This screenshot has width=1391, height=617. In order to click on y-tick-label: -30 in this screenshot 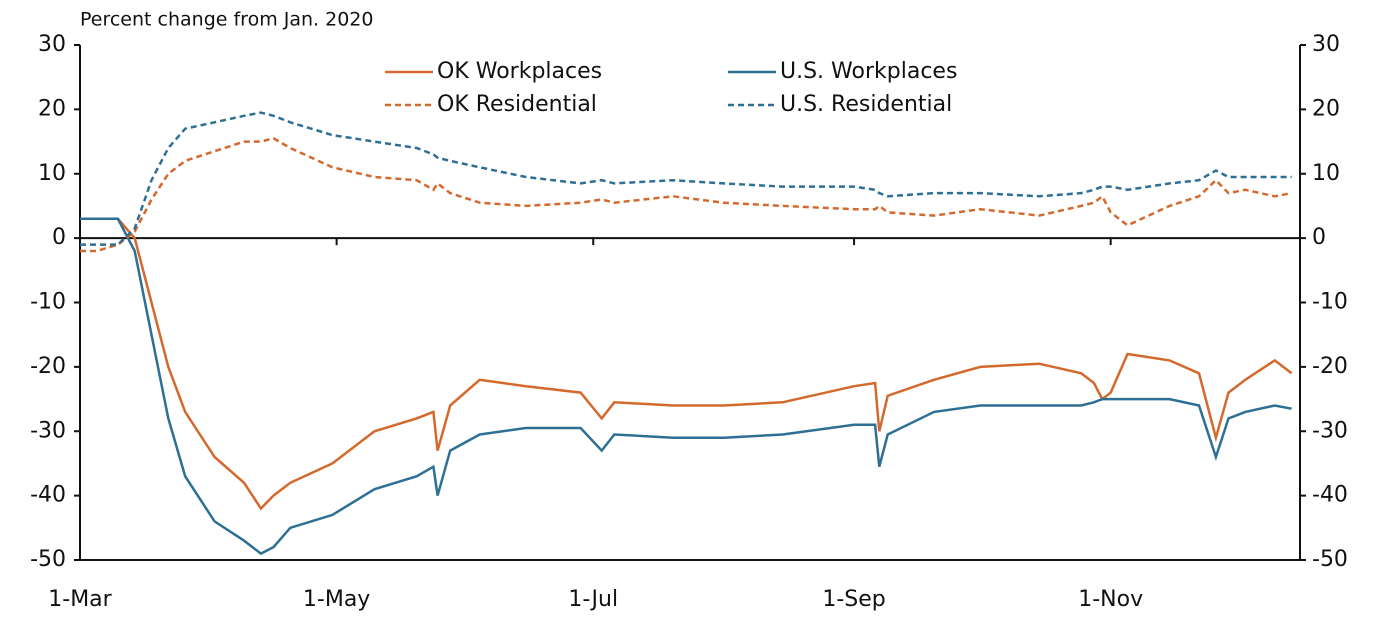, I will do `click(48, 430)`.